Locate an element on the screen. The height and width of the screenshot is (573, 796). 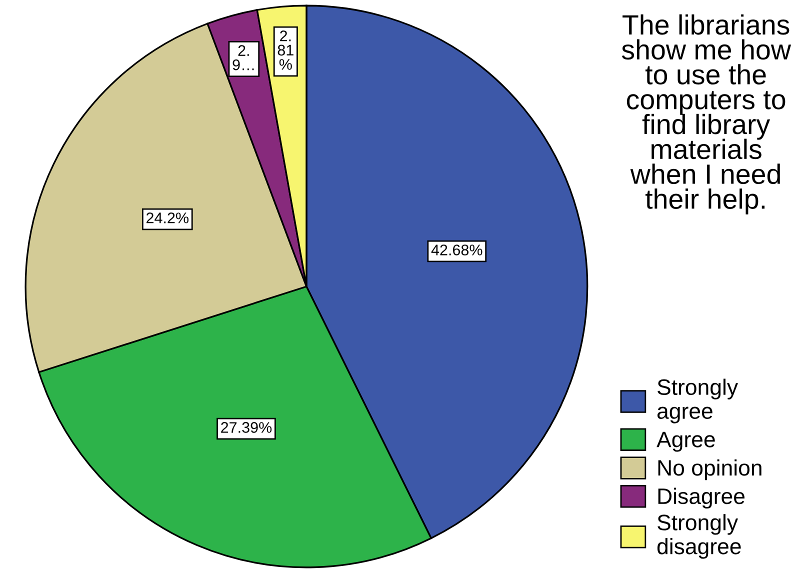
legend-label: Strongly agree is located at coordinates (697, 401).